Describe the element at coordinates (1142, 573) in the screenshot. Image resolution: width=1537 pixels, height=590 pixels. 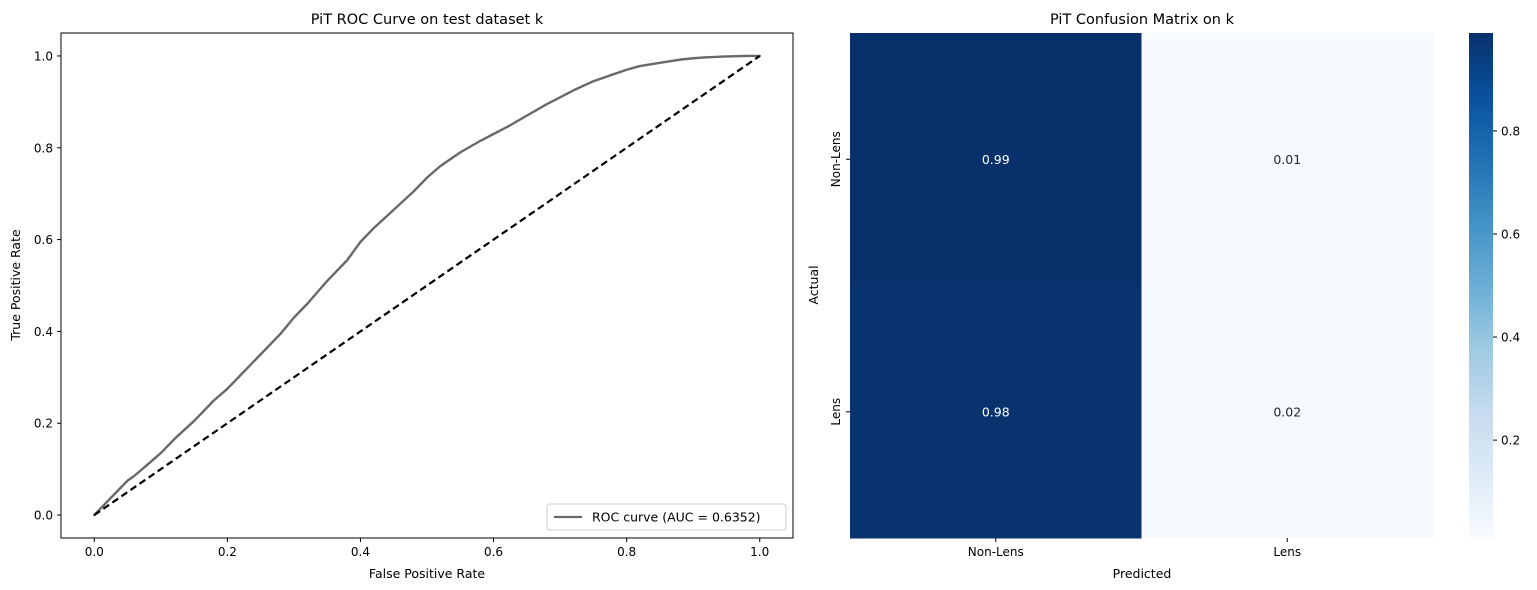
I see `cm-x-axis-label: Predicted` at that location.